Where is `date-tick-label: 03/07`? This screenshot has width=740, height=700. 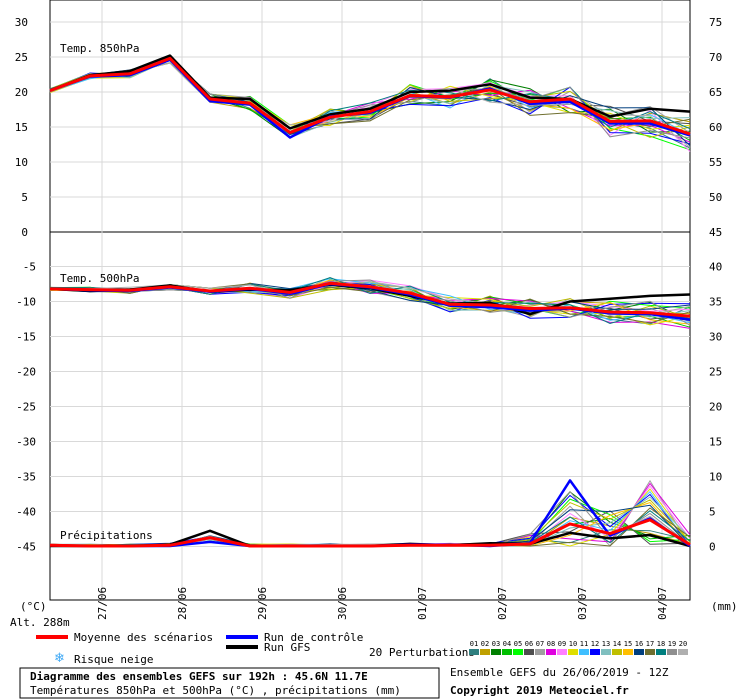
date-tick-label: 03/07 is located at coordinates (582, 603).